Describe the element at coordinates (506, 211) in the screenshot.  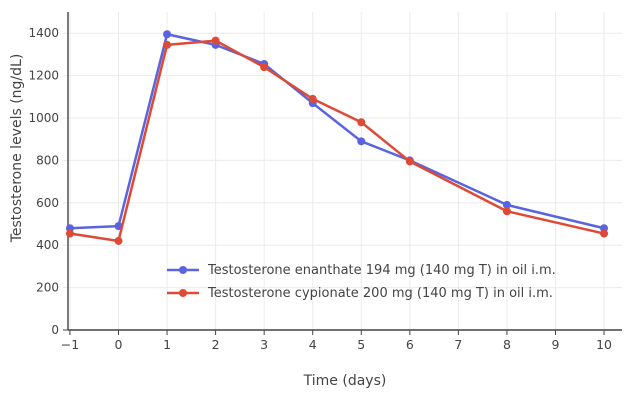
I see `data-point-s1-day8` at that location.